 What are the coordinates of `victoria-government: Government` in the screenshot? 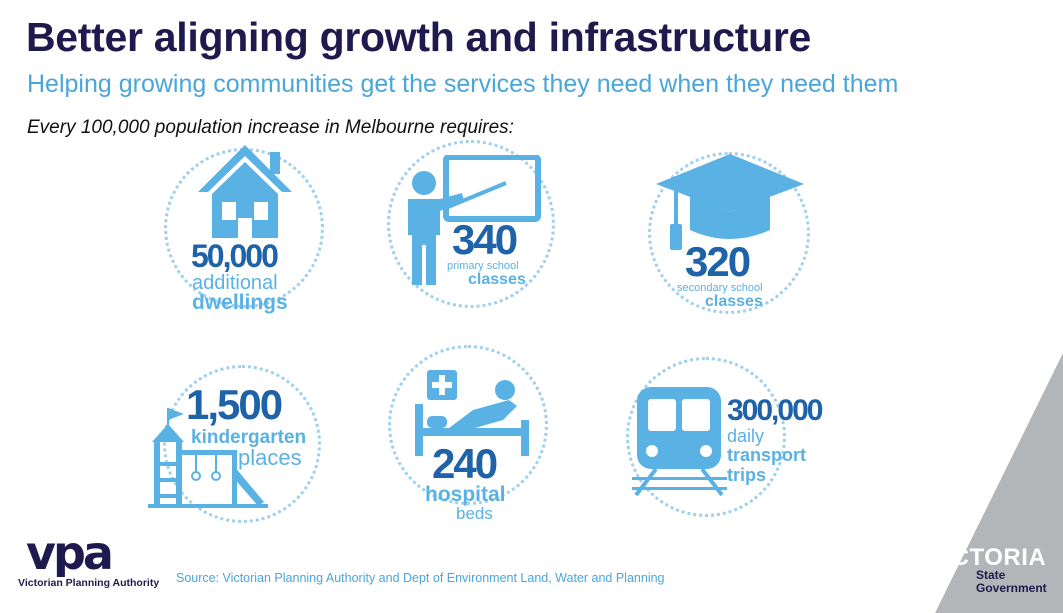 It's located at (1011, 588).